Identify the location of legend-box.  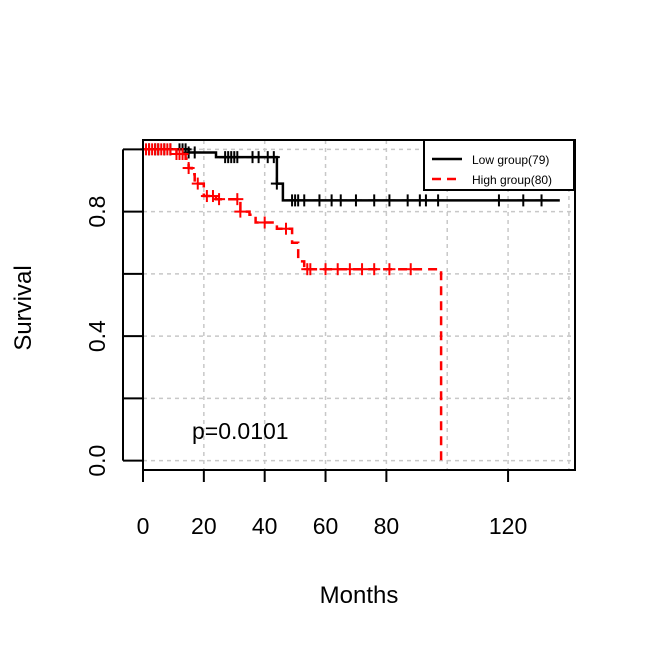
(499, 165).